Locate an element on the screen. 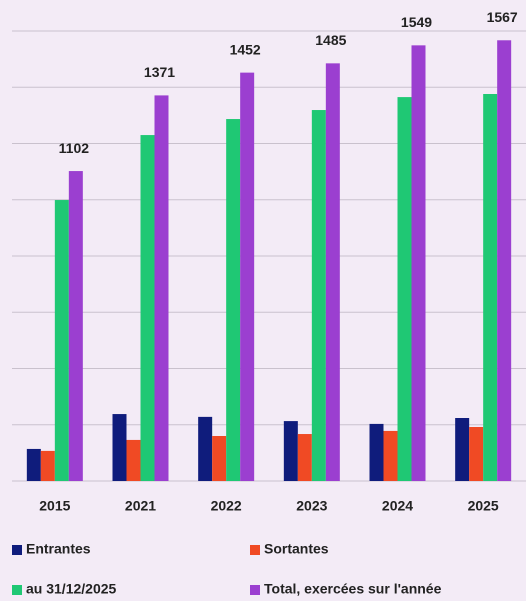  data-label: 1567 is located at coordinates (502, 17).